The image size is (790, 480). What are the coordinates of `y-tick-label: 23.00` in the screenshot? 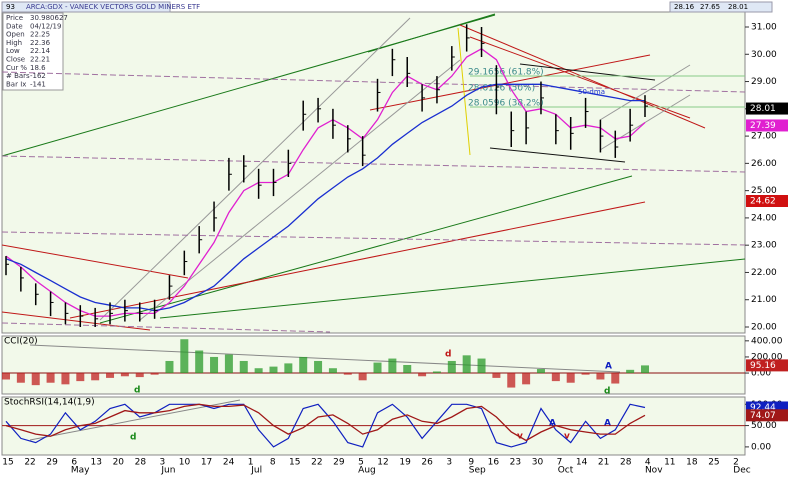 It's located at (764, 246).